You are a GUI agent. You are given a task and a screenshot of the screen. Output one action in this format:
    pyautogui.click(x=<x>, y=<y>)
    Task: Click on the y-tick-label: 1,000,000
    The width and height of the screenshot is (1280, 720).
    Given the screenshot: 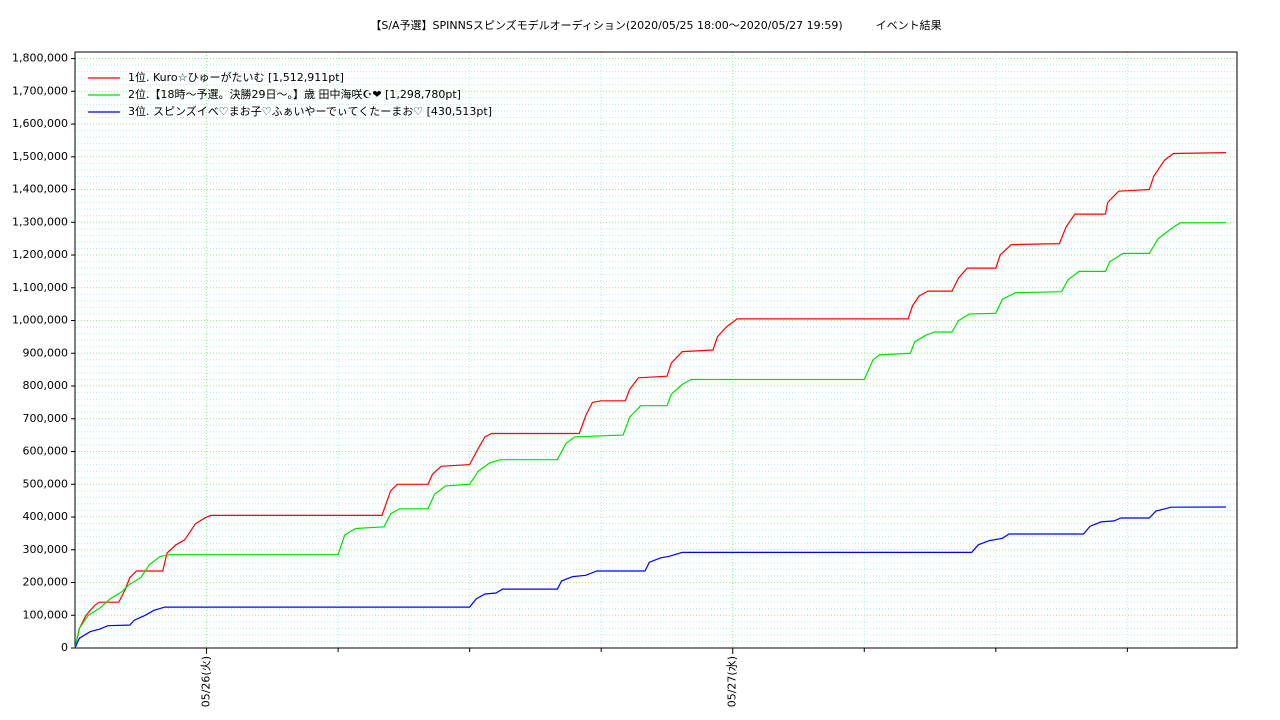 What is the action you would take?
    pyautogui.click(x=40, y=320)
    